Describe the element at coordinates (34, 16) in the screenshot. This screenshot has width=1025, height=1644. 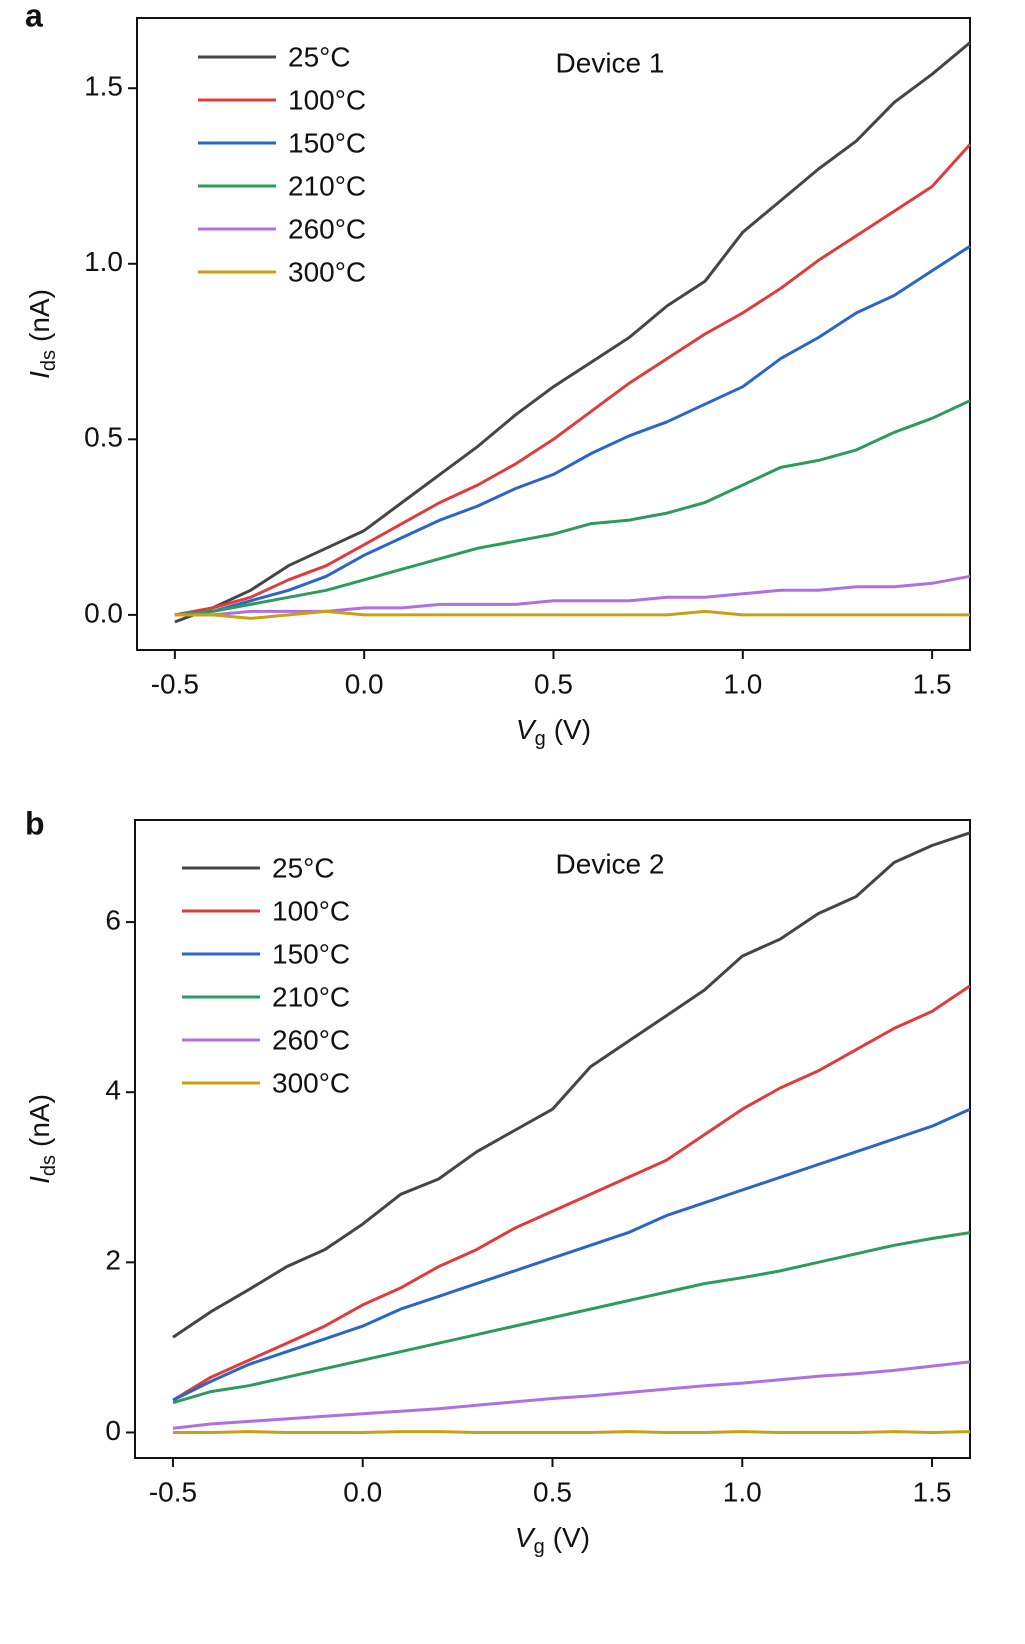
I see `panel-label: a` at that location.